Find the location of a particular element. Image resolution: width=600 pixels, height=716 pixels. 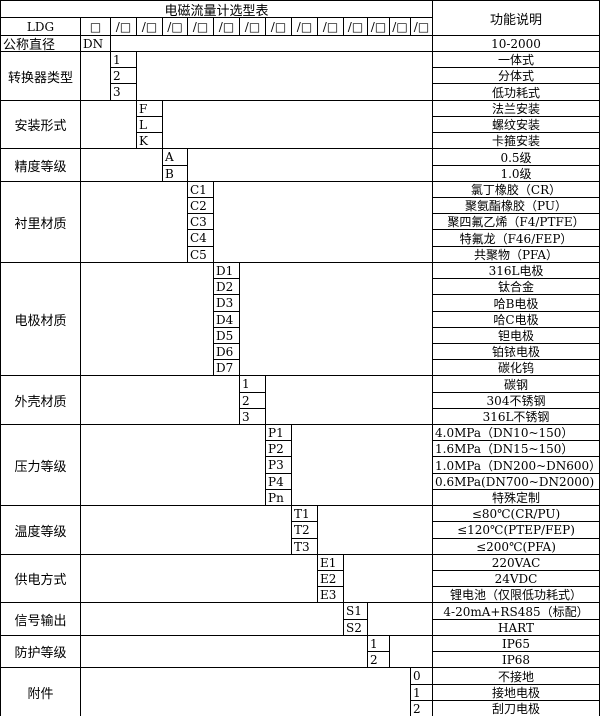

option-code: E1 is located at coordinates (331, 563).